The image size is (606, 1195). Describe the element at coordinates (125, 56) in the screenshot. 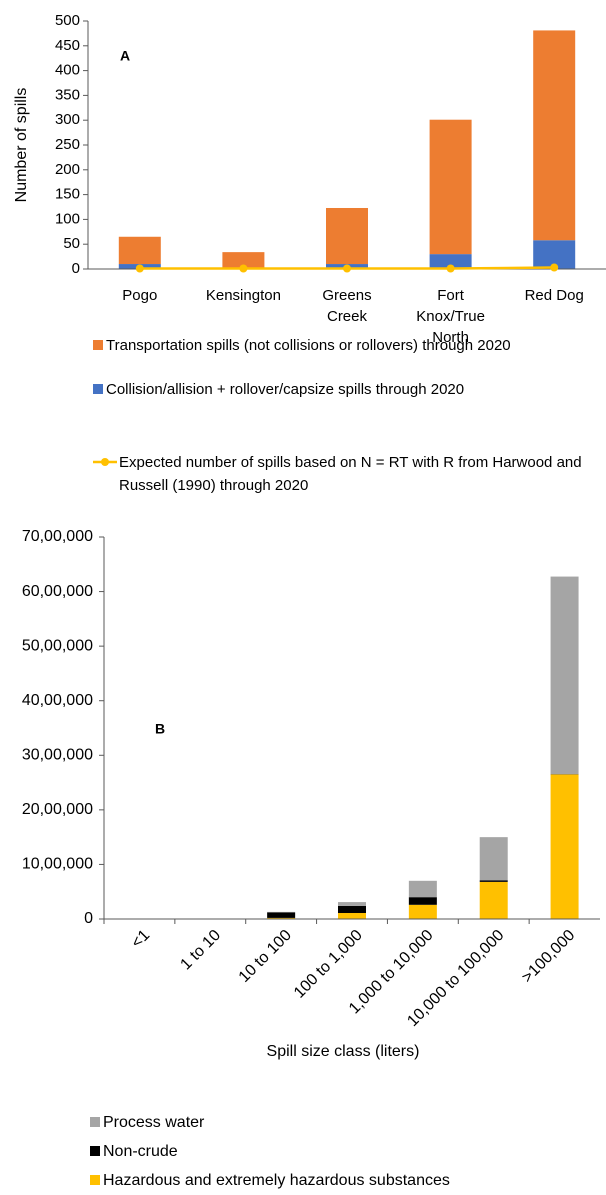

I see `panel-label: A` at that location.